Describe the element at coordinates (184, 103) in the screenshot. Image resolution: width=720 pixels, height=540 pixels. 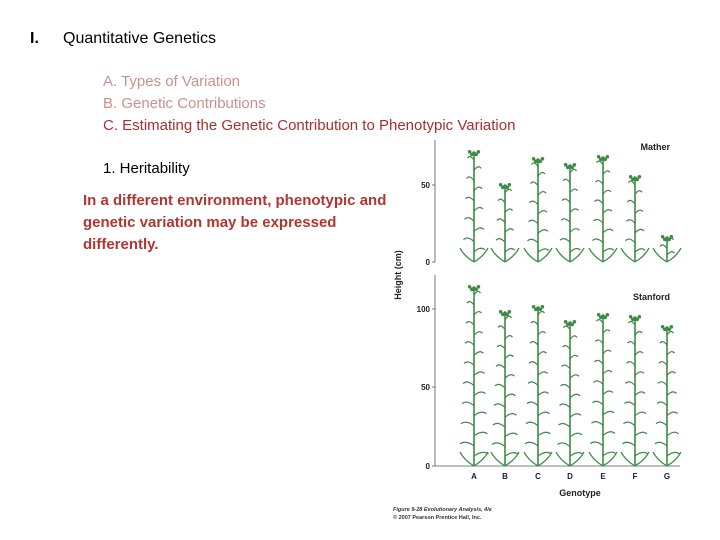
I see `outline-item-b: B. Genetic Contributions` at that location.